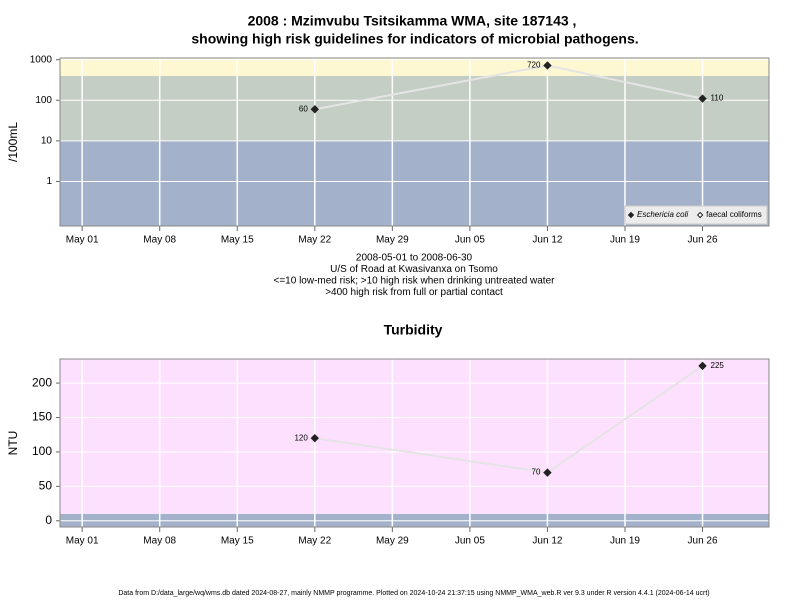 This screenshot has width=800, height=600. What do you see at coordinates (734, 214) in the screenshot?
I see `legend-label: faecal coliforms` at bounding box center [734, 214].